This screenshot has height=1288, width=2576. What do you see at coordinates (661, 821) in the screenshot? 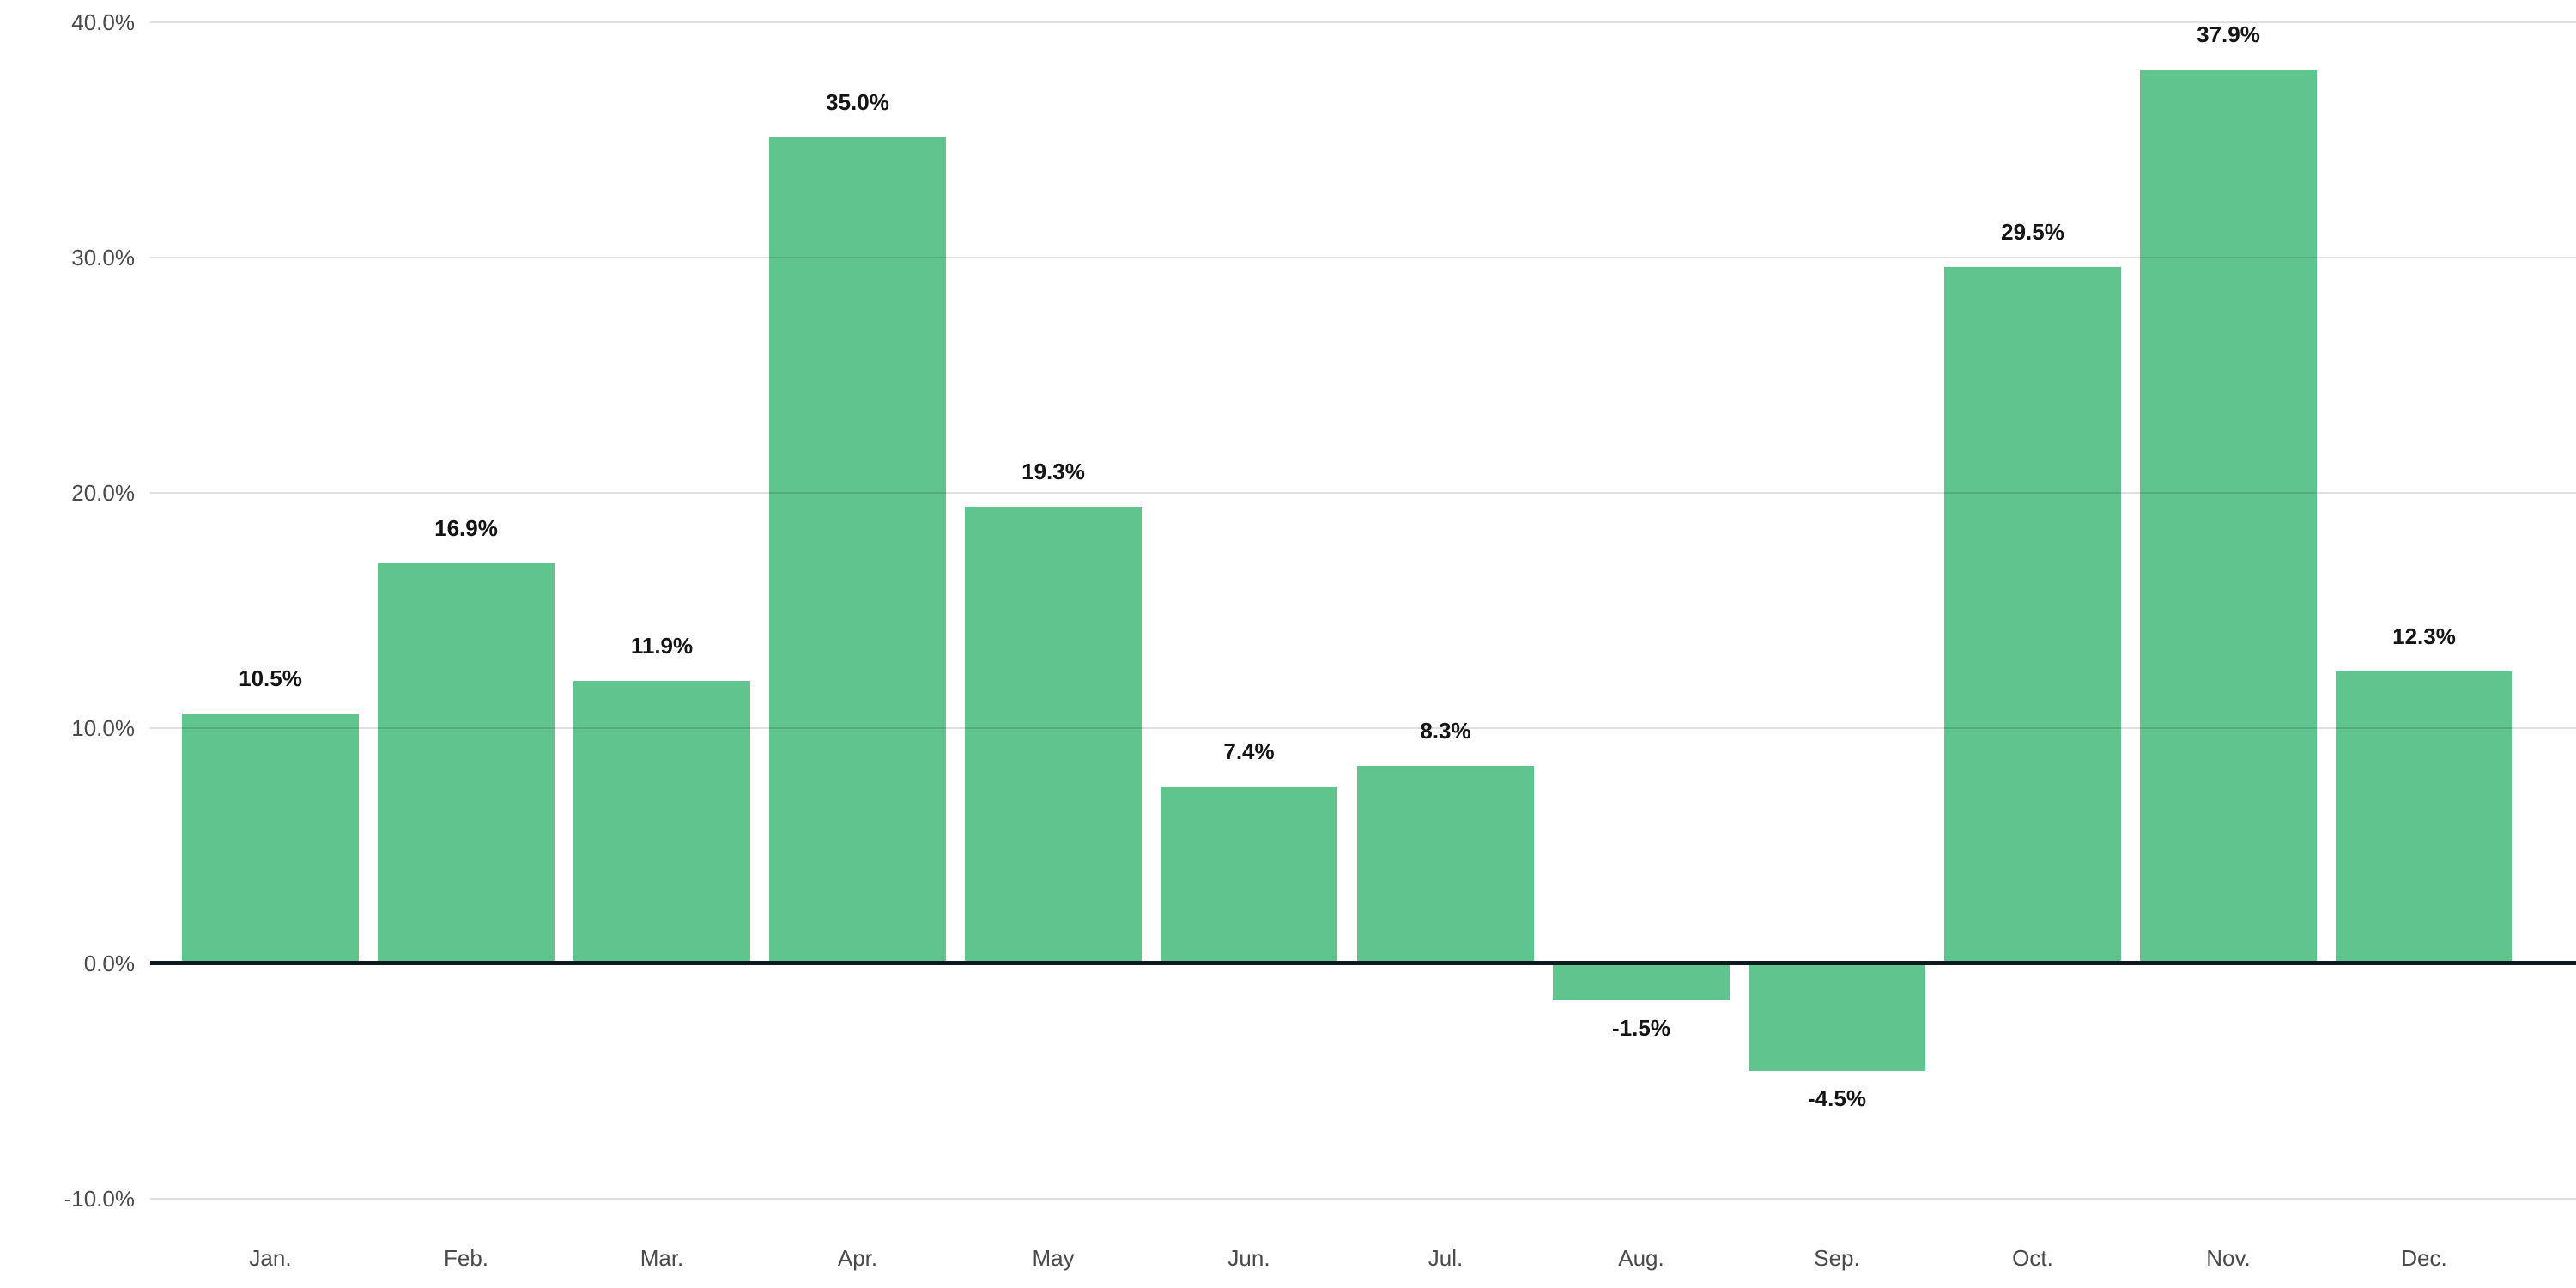
I see `bar-mar` at bounding box center [661, 821].